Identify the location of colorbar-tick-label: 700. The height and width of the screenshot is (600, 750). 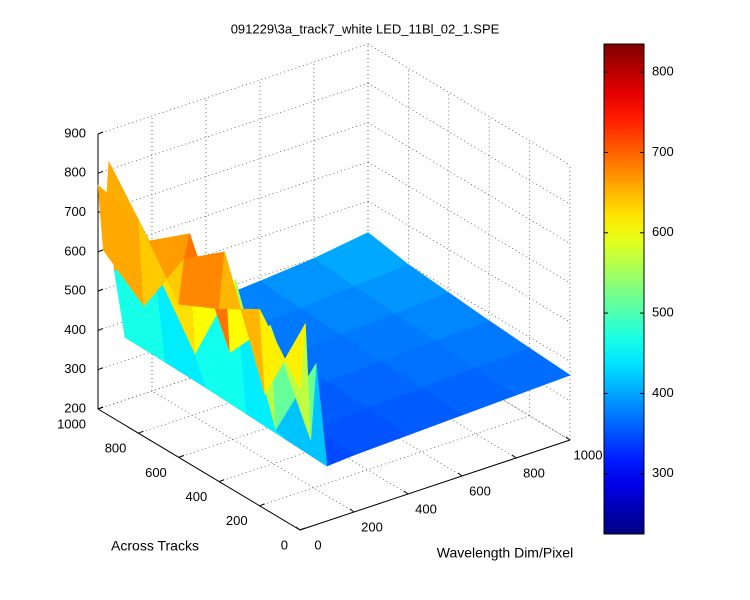
(663, 151).